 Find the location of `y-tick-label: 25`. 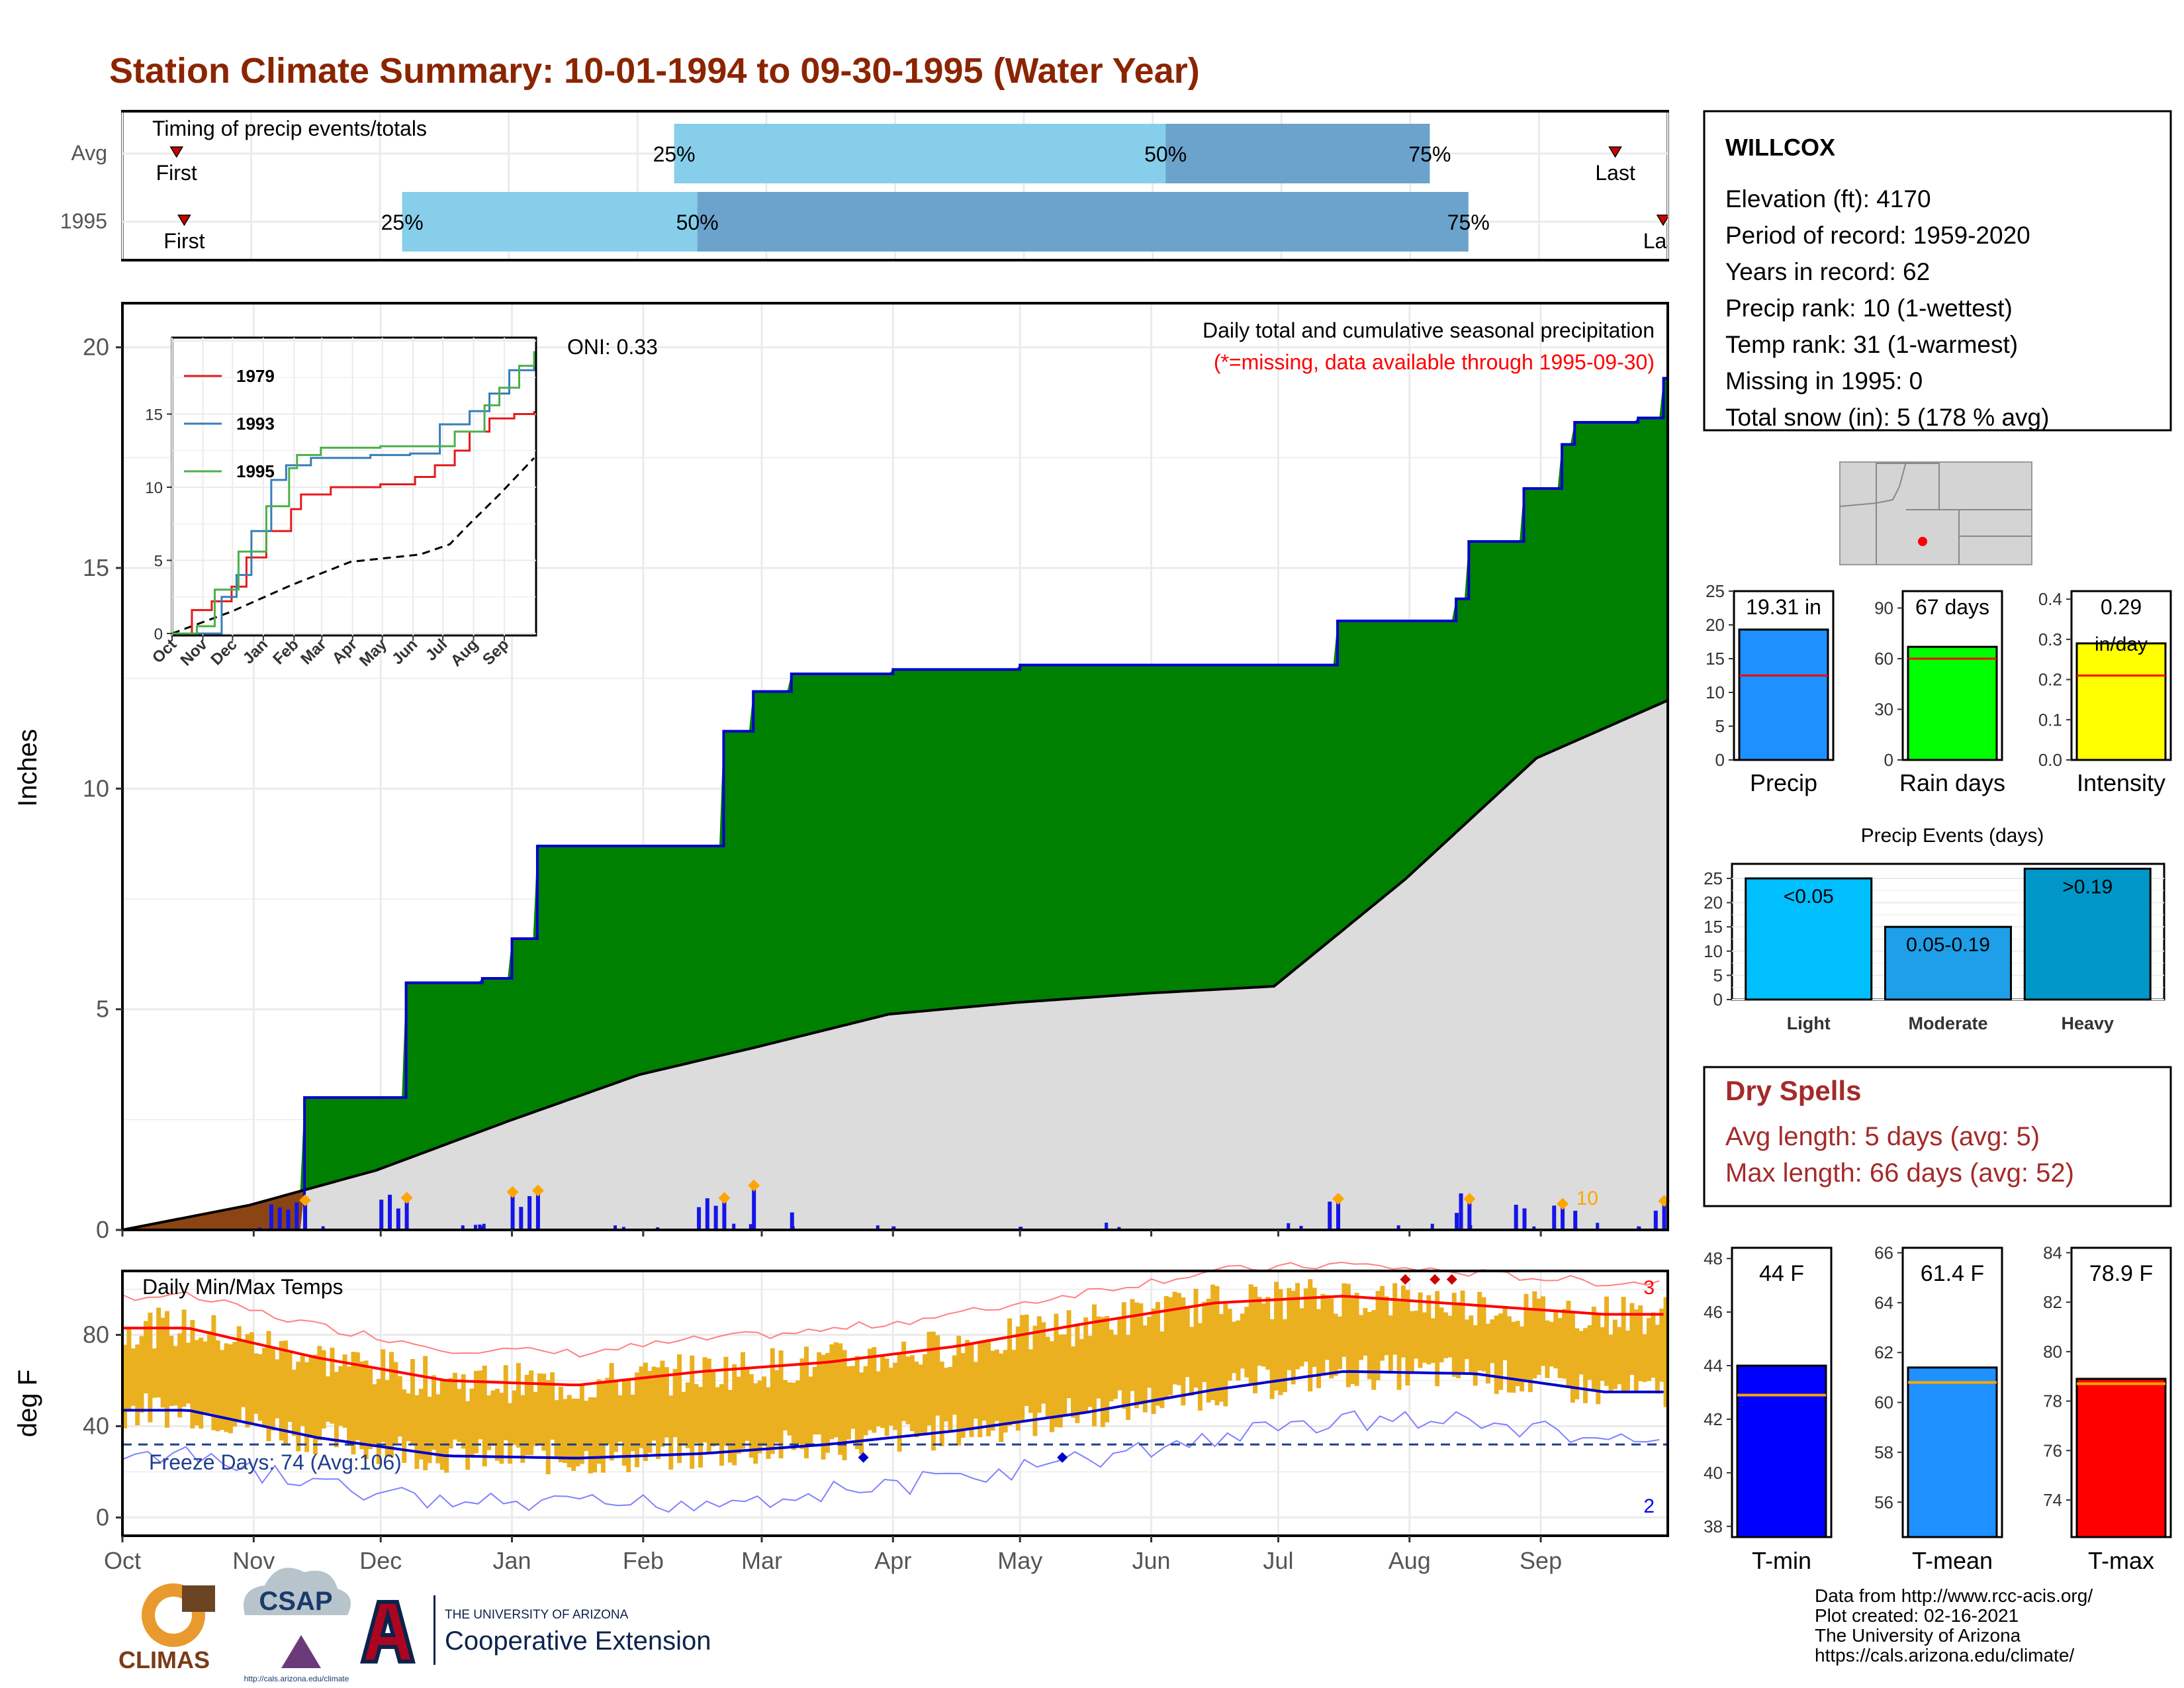

y-tick-label: 25 is located at coordinates (1715, 591).